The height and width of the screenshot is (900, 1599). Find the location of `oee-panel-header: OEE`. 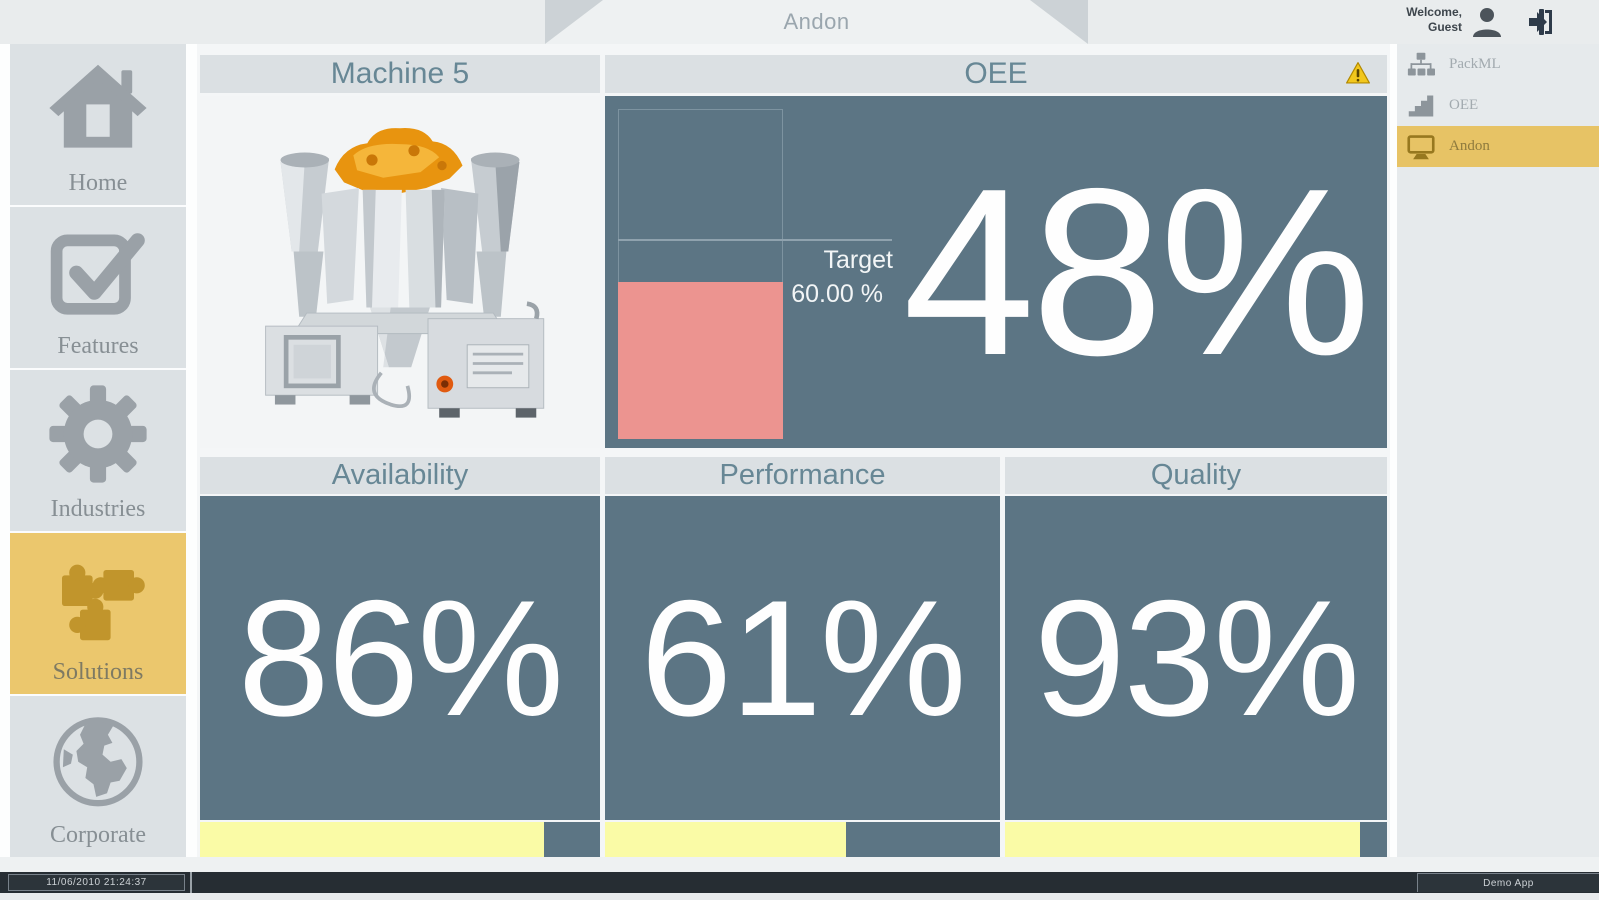

oee-panel-header: OEE is located at coordinates (996, 74).